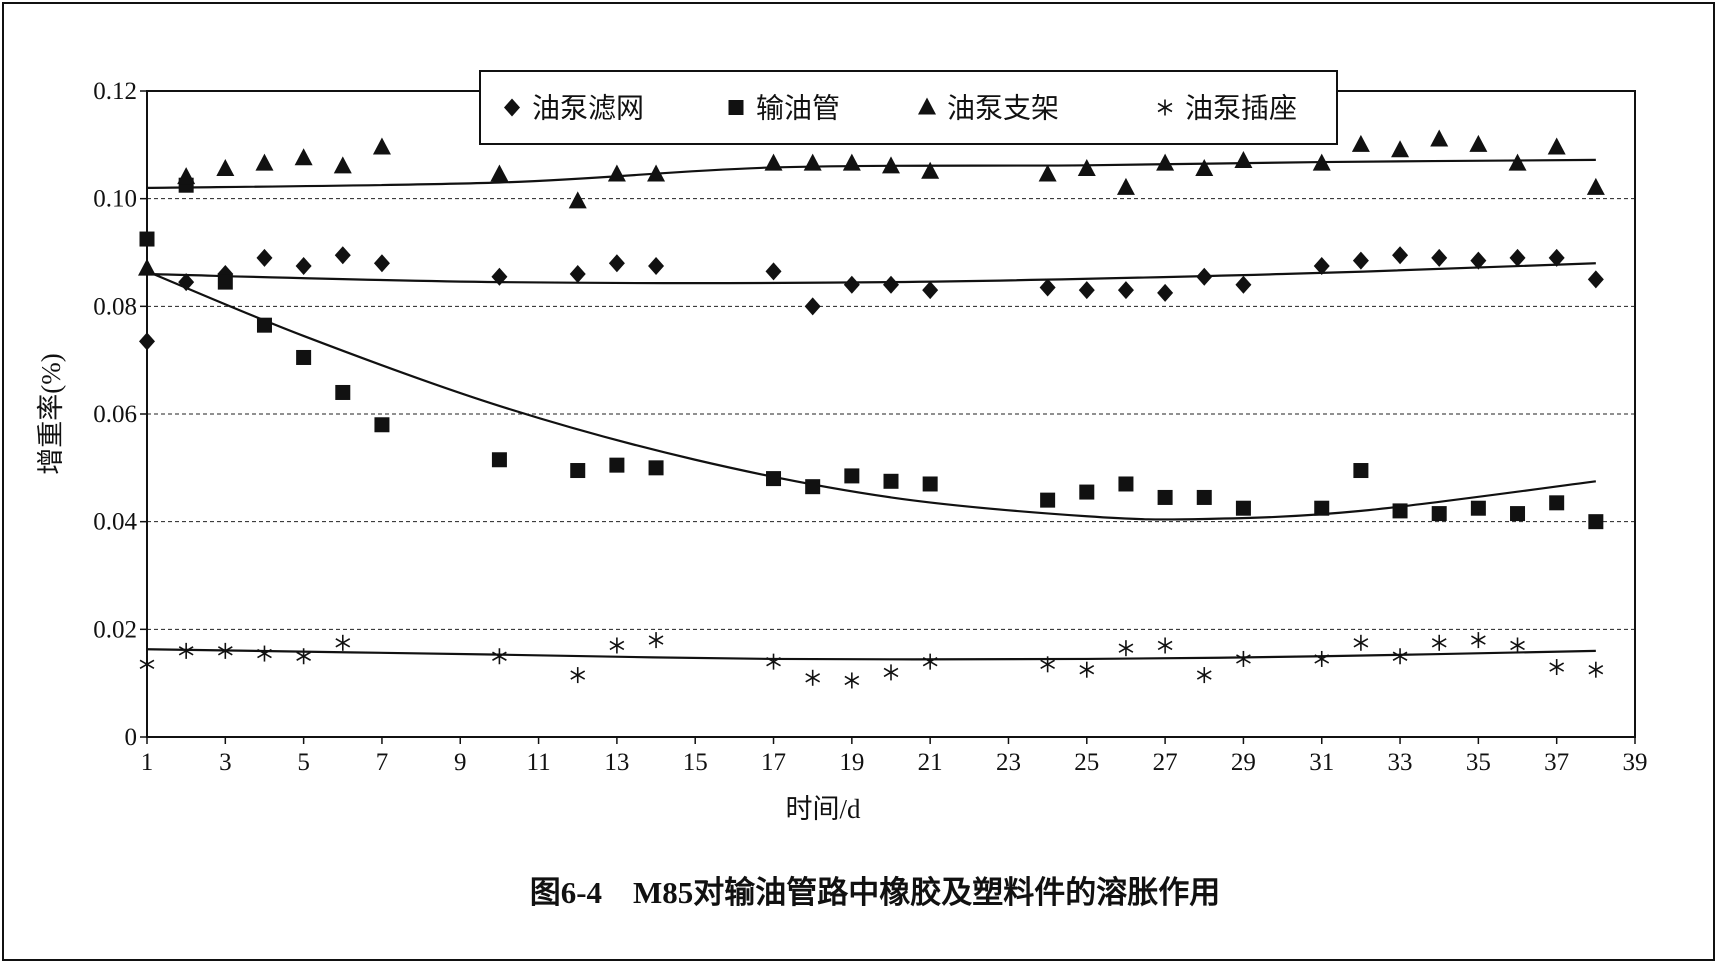 This screenshot has width=1721, height=967. What do you see at coordinates (1241, 109) in the screenshot?
I see `legend-label: 油泵插座` at bounding box center [1241, 109].